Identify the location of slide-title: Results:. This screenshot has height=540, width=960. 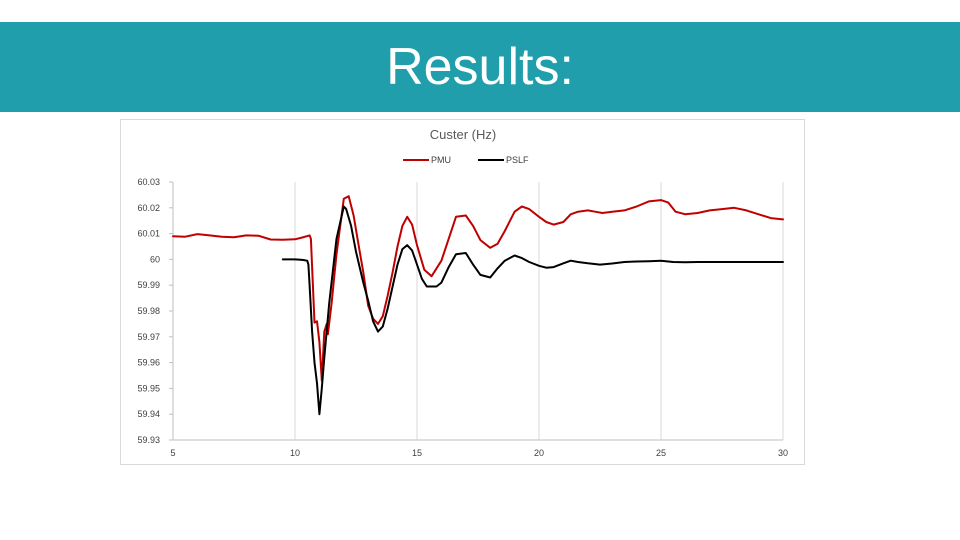
(480, 67).